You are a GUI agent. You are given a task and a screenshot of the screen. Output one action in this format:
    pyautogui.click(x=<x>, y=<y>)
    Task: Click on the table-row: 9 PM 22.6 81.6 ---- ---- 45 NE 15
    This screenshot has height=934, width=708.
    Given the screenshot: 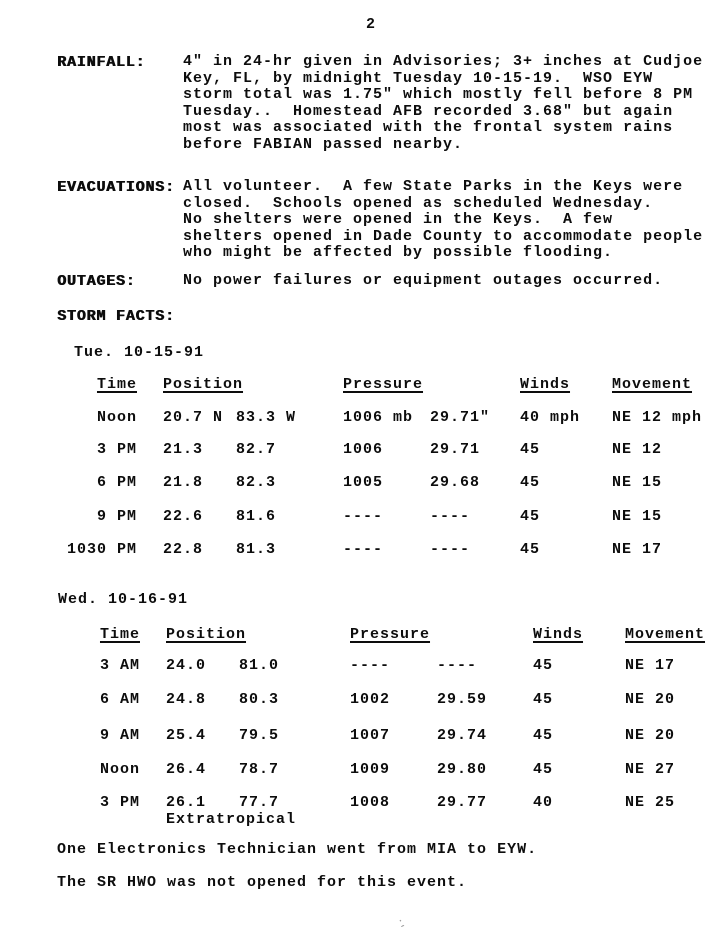 What is the action you would take?
    pyautogui.click(x=382, y=516)
    